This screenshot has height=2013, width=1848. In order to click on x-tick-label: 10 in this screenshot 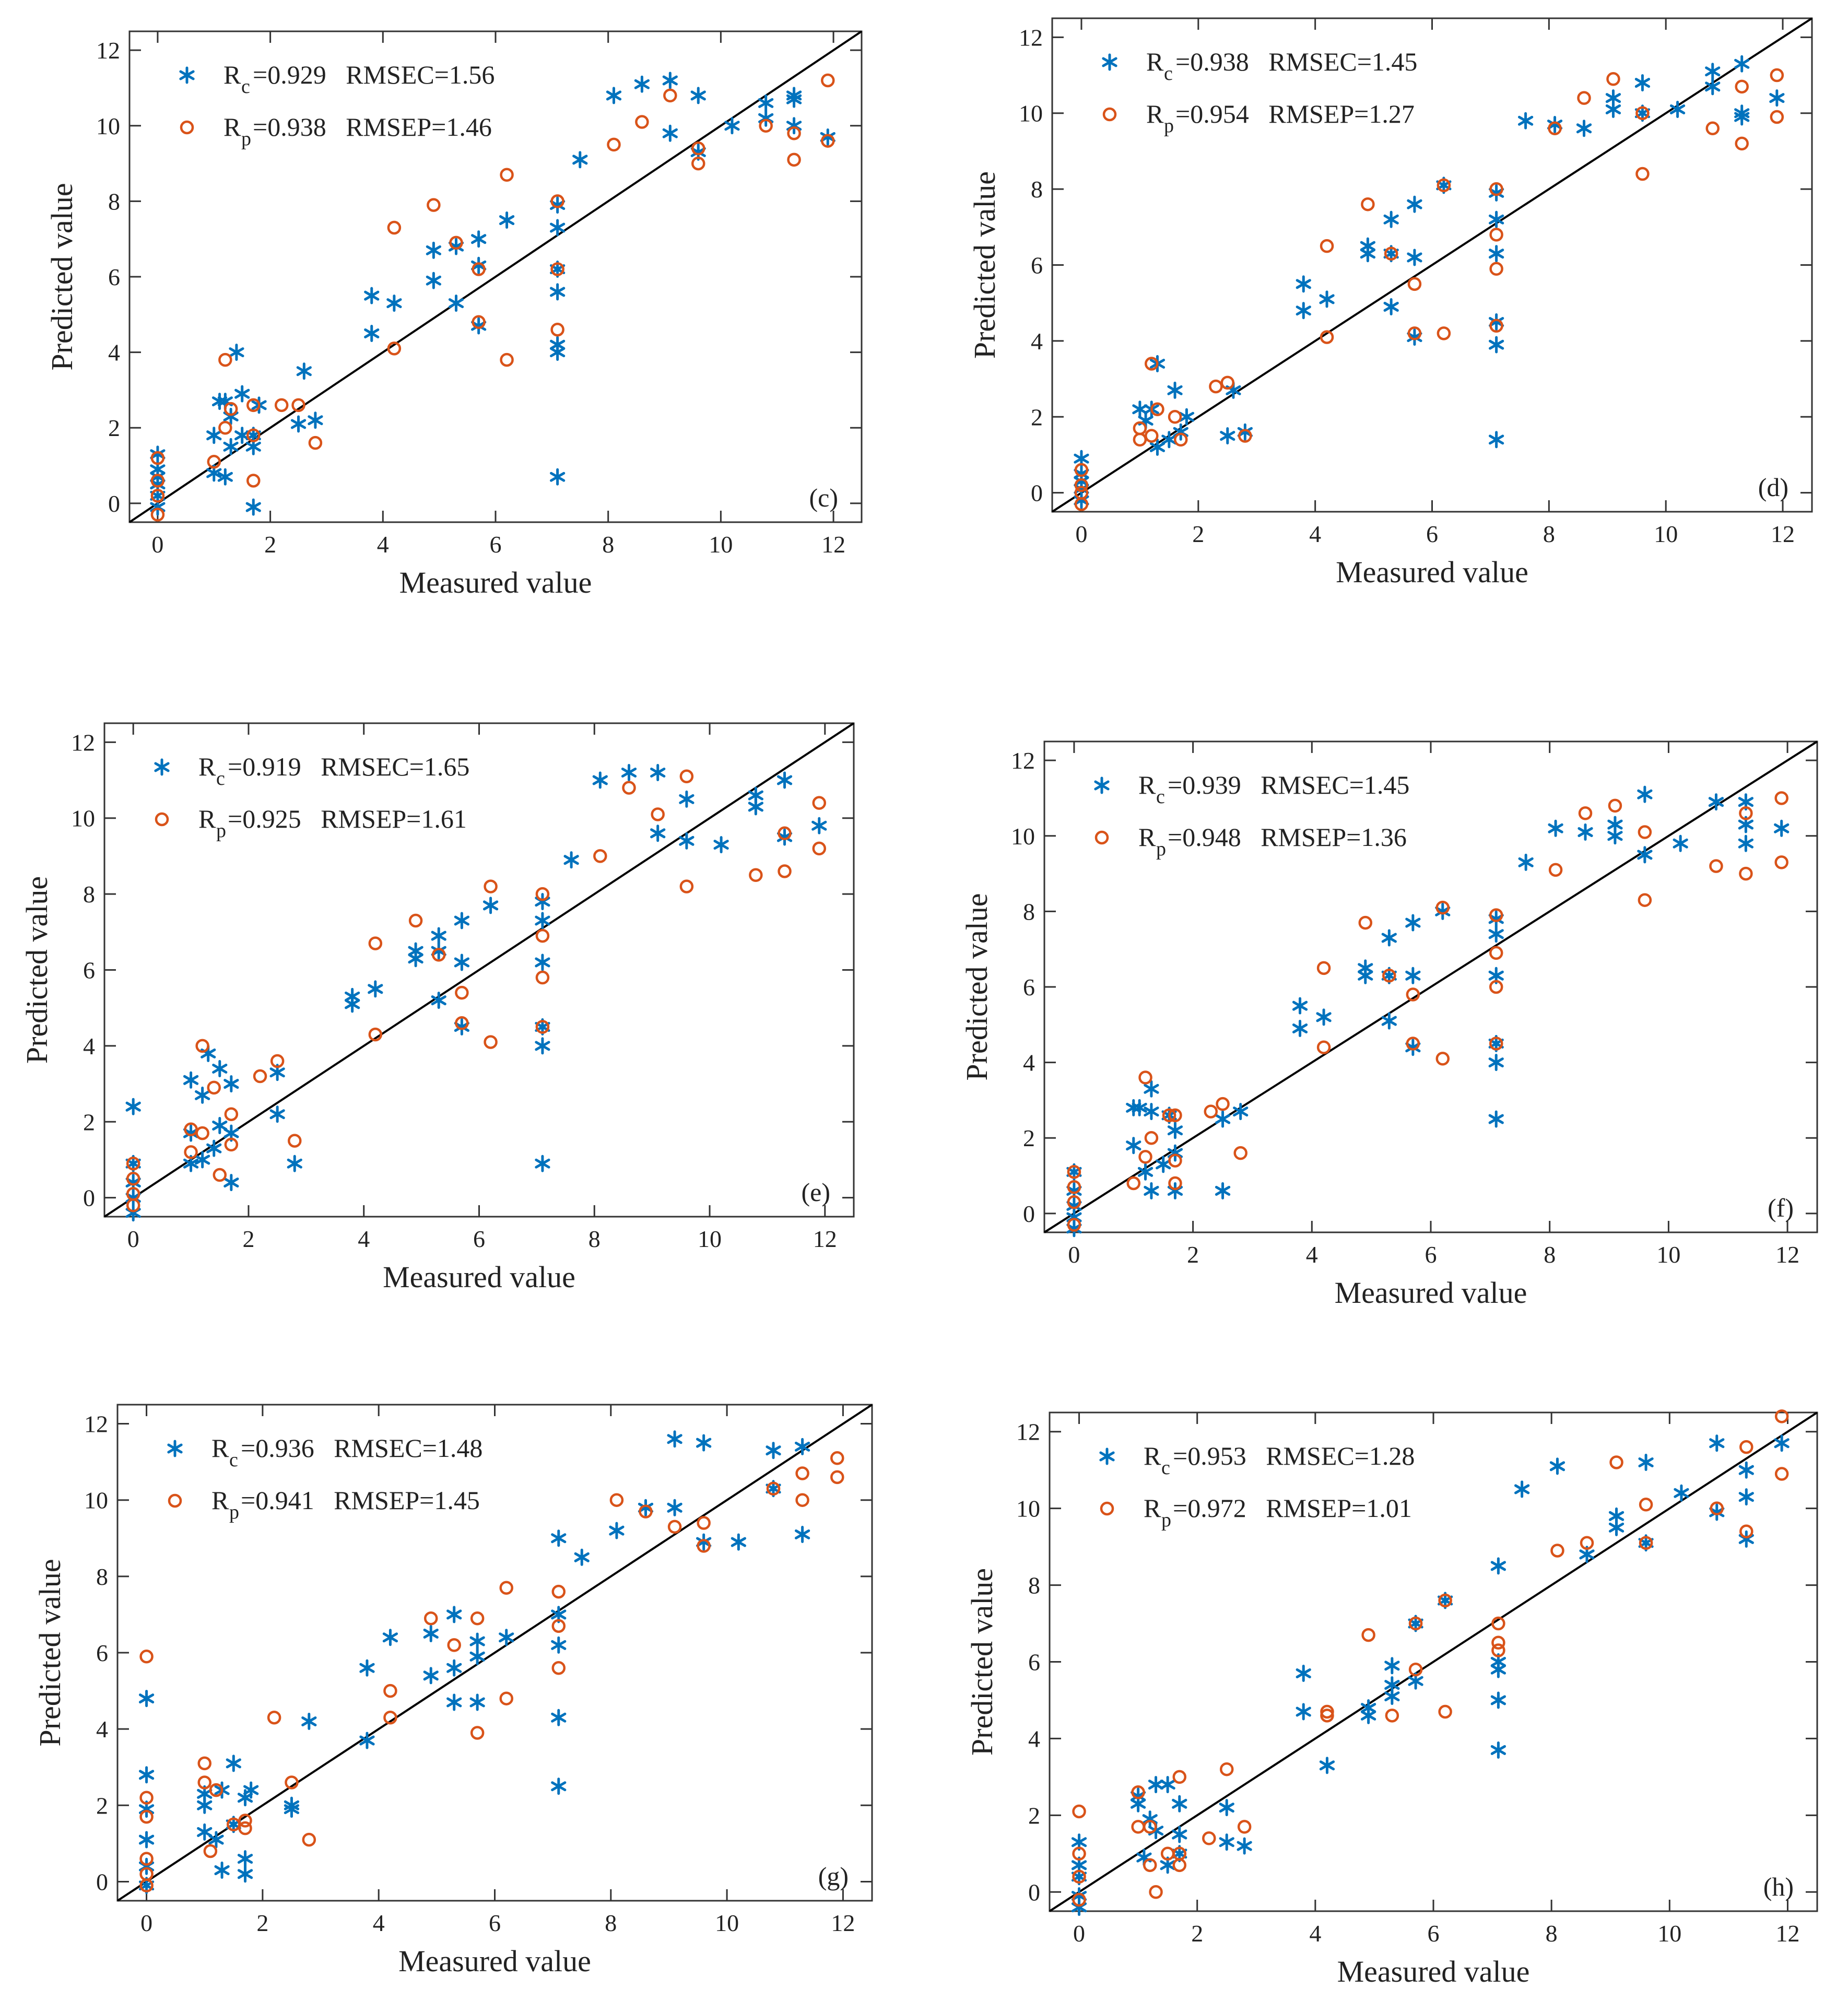, I will do `click(1668, 1255)`.